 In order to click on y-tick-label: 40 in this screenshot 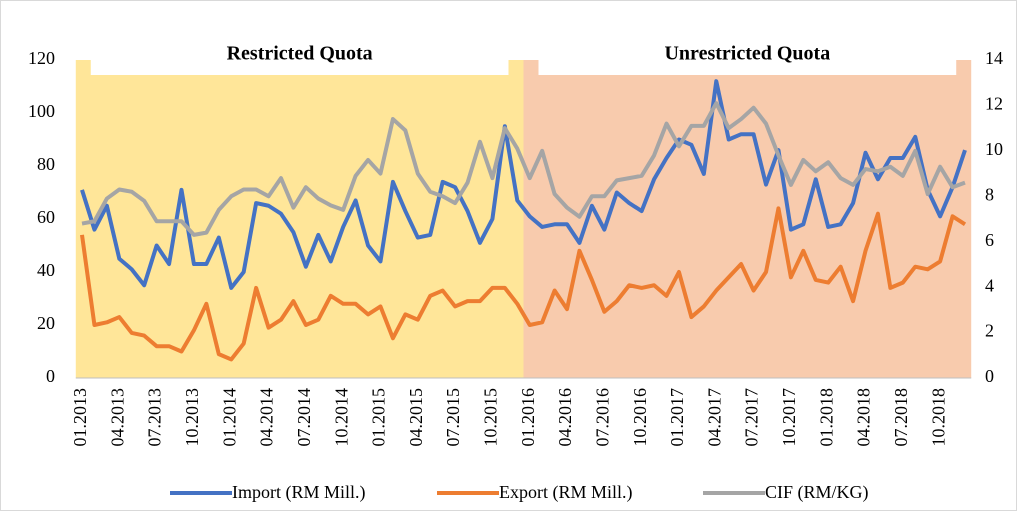, I will do `click(46, 270)`.